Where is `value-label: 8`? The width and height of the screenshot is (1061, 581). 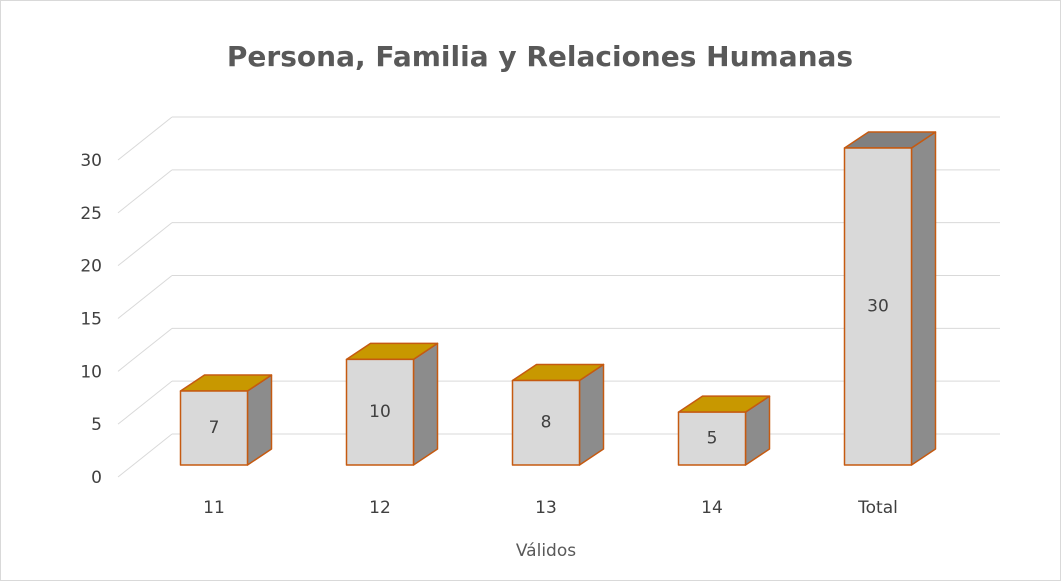 value-label: 8 is located at coordinates (546, 423).